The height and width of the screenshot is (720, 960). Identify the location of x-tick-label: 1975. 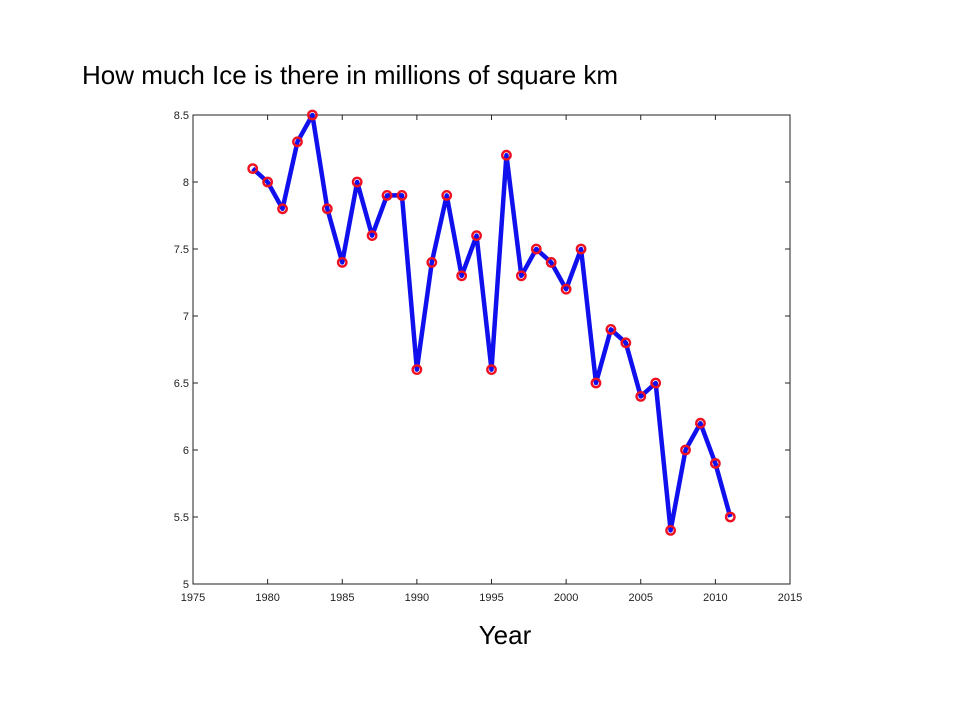
(193, 598).